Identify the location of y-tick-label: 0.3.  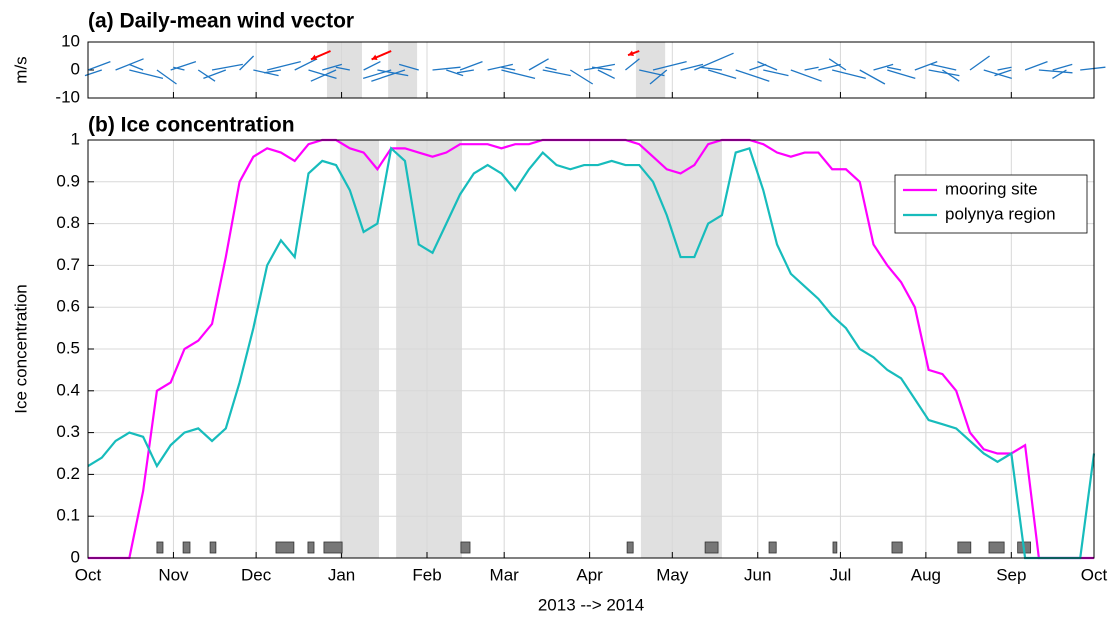
(68, 431).